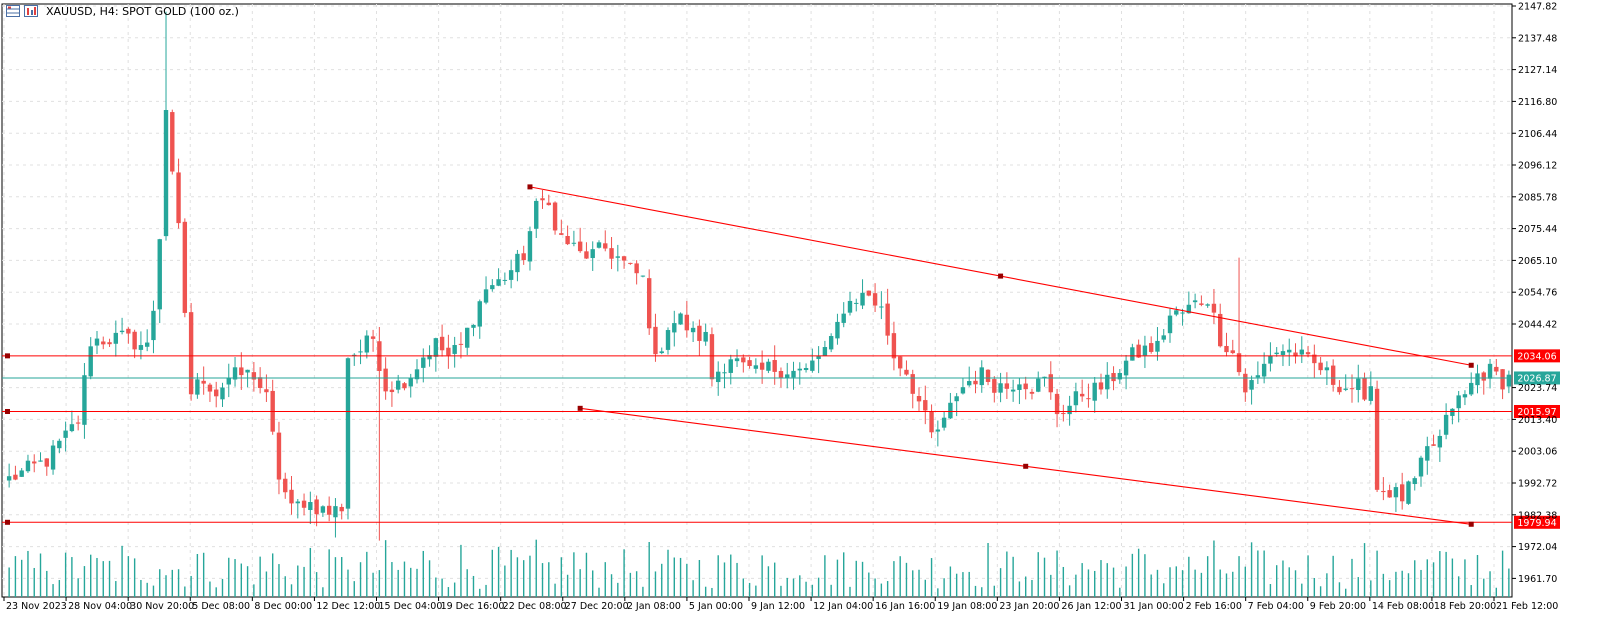 The width and height of the screenshot is (1615, 638). What do you see at coordinates (580, 408) in the screenshot?
I see `trendline-anchor` at bounding box center [580, 408].